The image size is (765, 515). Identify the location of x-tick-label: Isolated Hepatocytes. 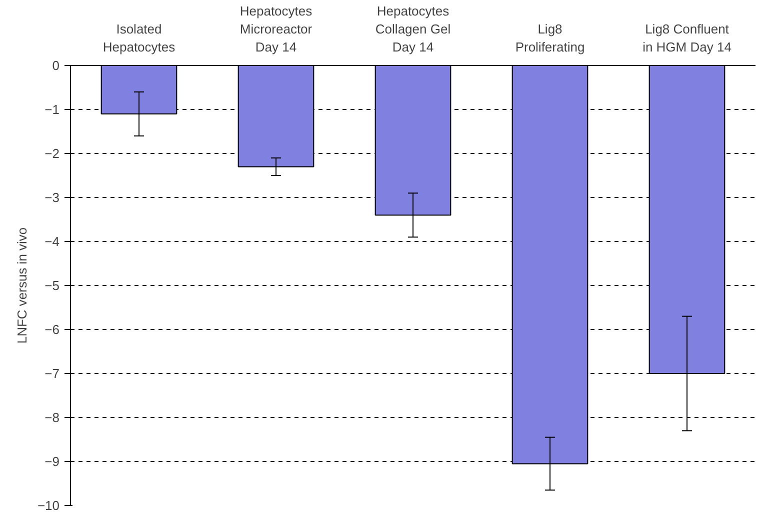
(139, 38).